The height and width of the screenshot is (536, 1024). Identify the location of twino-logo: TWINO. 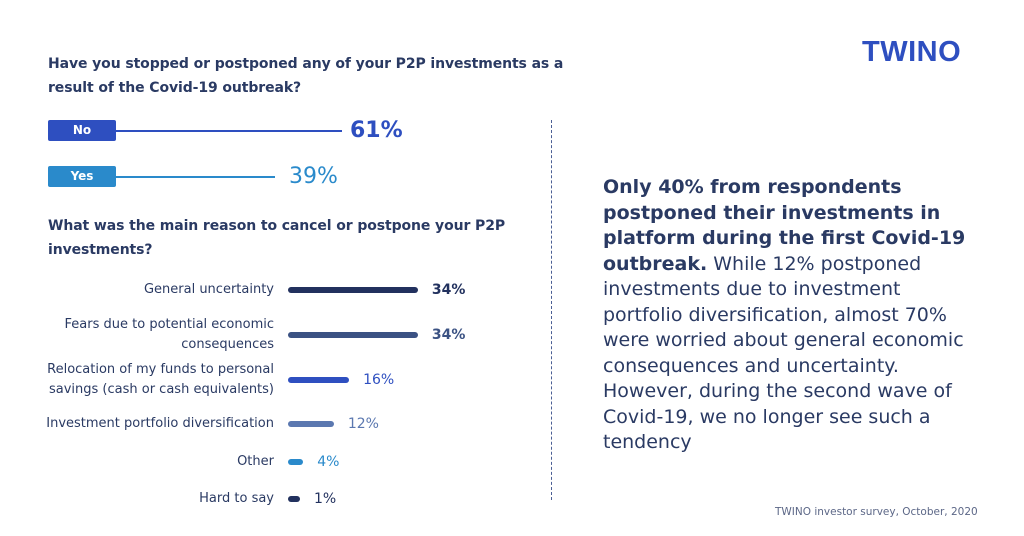
(912, 52).